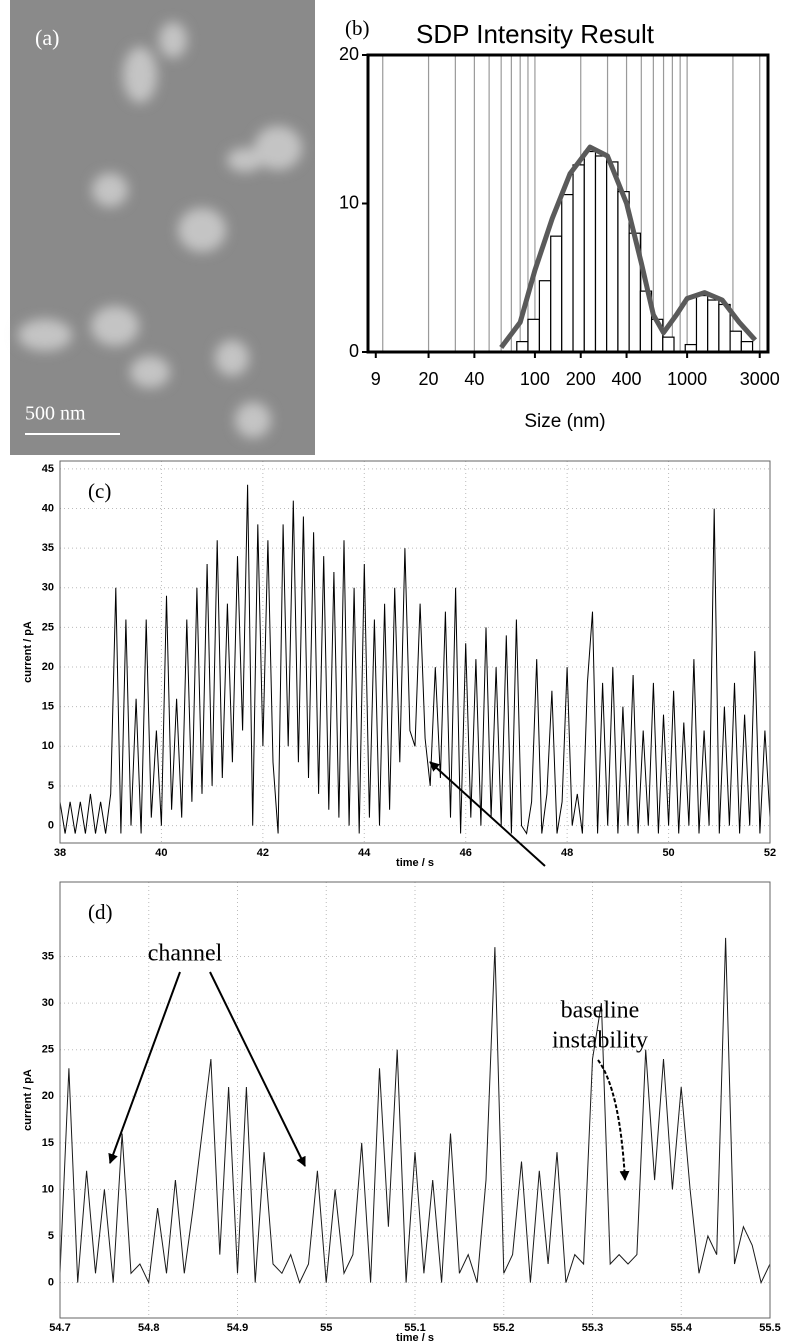 The height and width of the screenshot is (1343, 787). Describe the element at coordinates (627, 379) in the screenshot. I see `x-tick-label: 400` at that location.